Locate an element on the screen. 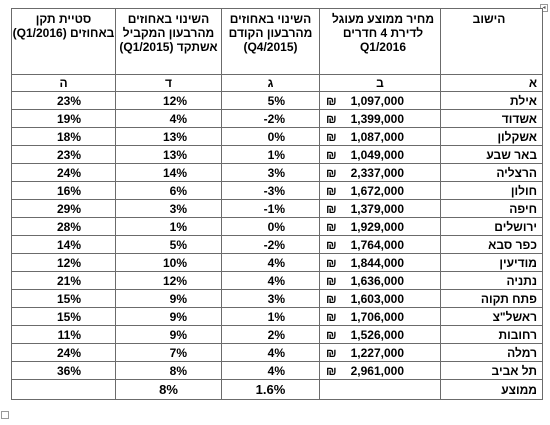 This screenshot has width=550, height=425. table-row: 28% 1% 0% ₪ 1,929,000 ירושלים is located at coordinates (277, 226).